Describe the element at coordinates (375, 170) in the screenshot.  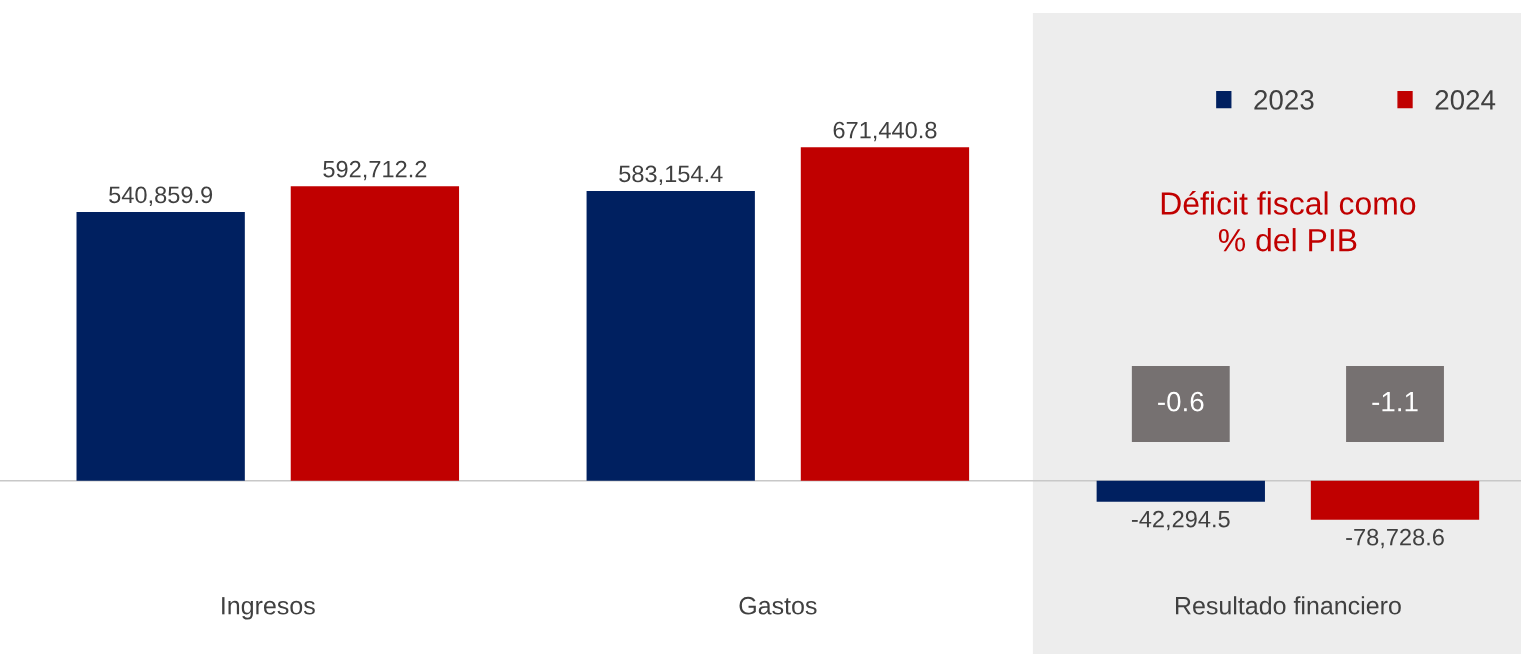
I see `data-label: 592,712.2` at that location.